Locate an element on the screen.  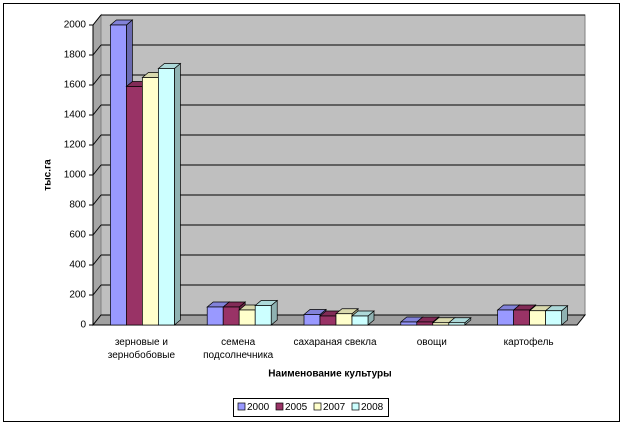
legend-label: 2000 is located at coordinates (258, 407).